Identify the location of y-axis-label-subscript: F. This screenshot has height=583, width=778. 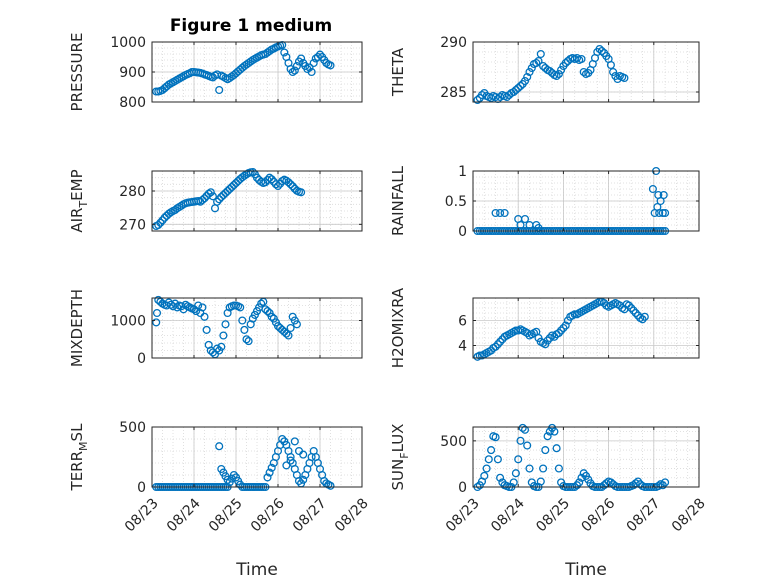
(404, 455).